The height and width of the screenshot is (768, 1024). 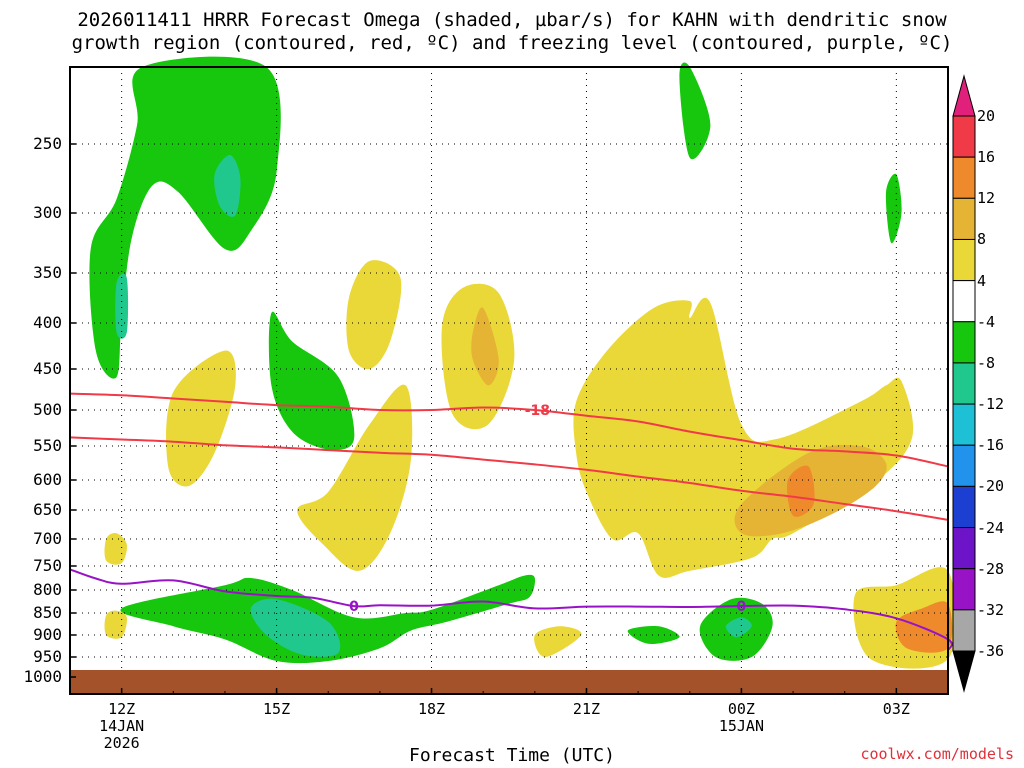 What do you see at coordinates (991, 445) in the screenshot?
I see `colorbar-label: -16` at bounding box center [991, 445].